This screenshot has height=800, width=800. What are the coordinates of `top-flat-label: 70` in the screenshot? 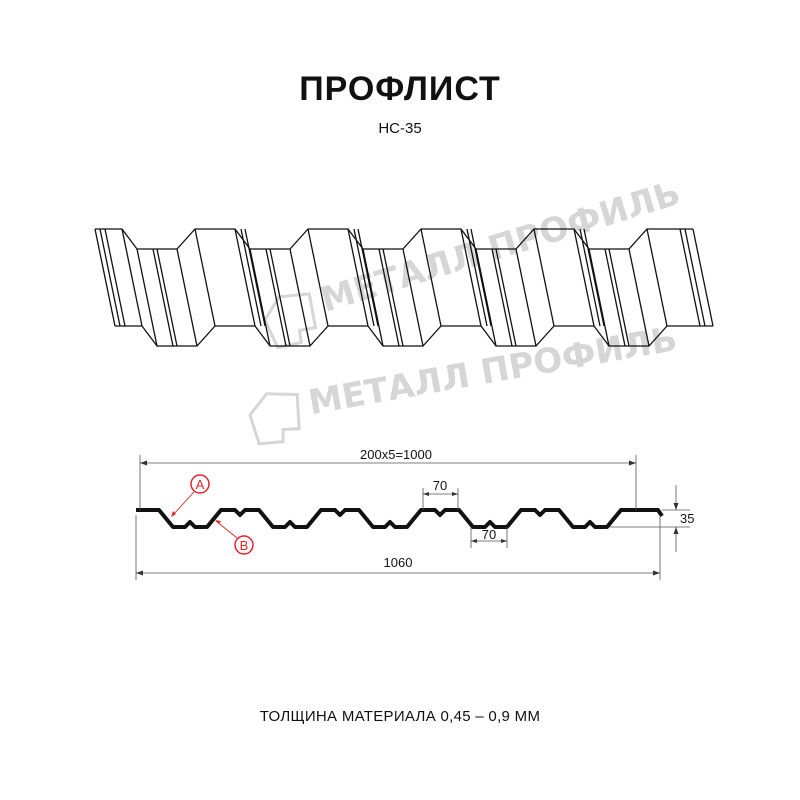 It's located at (440, 485).